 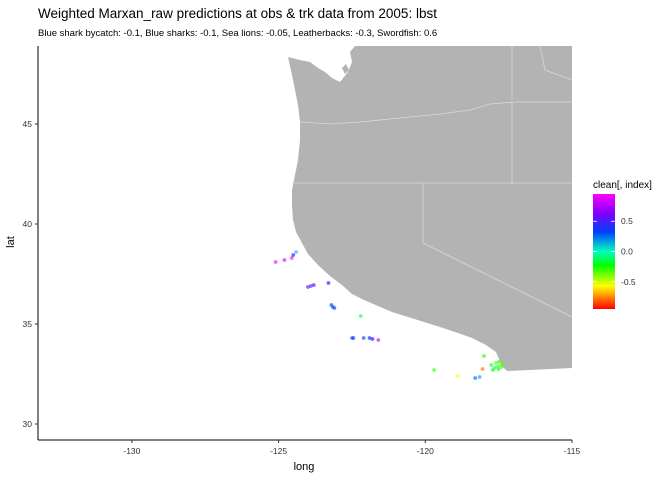 What do you see at coordinates (425, 451) in the screenshot?
I see `x-tick-label: -120` at bounding box center [425, 451].